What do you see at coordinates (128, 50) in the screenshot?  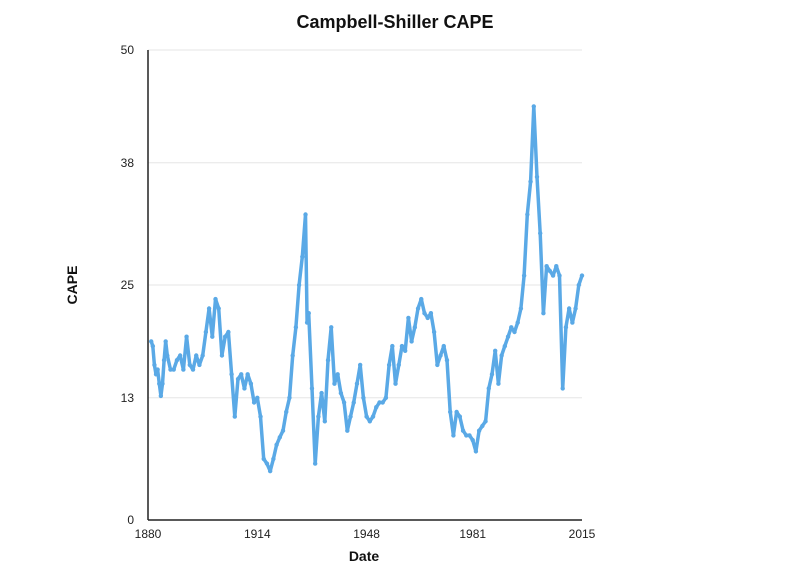 I see `y-tick-label: 50` at bounding box center [128, 50].